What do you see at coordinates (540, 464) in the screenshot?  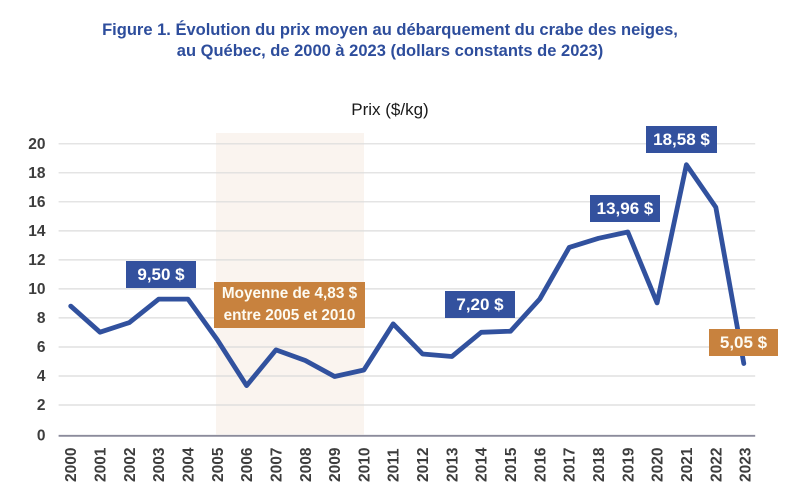 I see `svg-text: 2016` at bounding box center [540, 464].